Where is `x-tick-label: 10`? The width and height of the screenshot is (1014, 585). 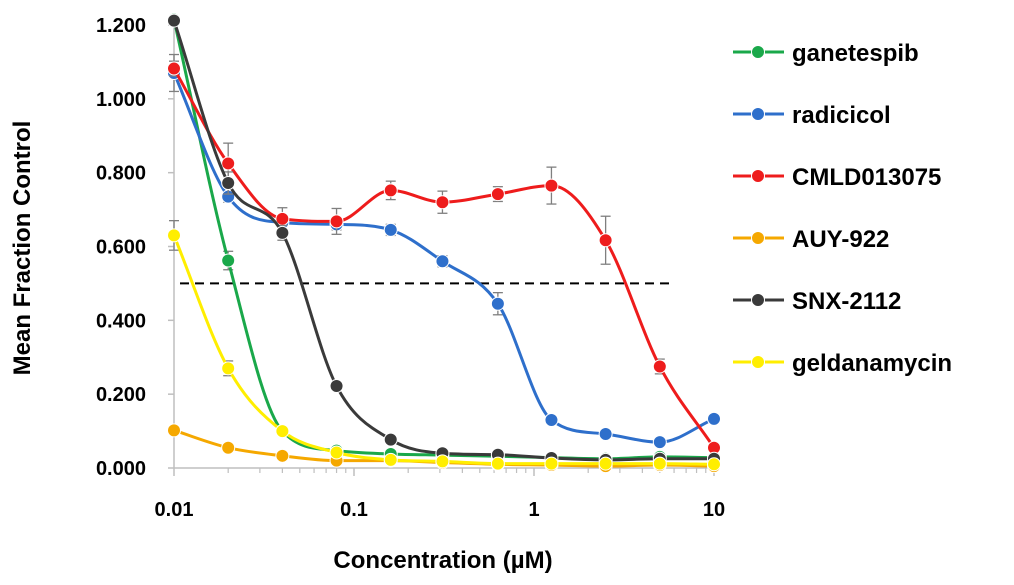 x-tick-label: 10 is located at coordinates (714, 510).